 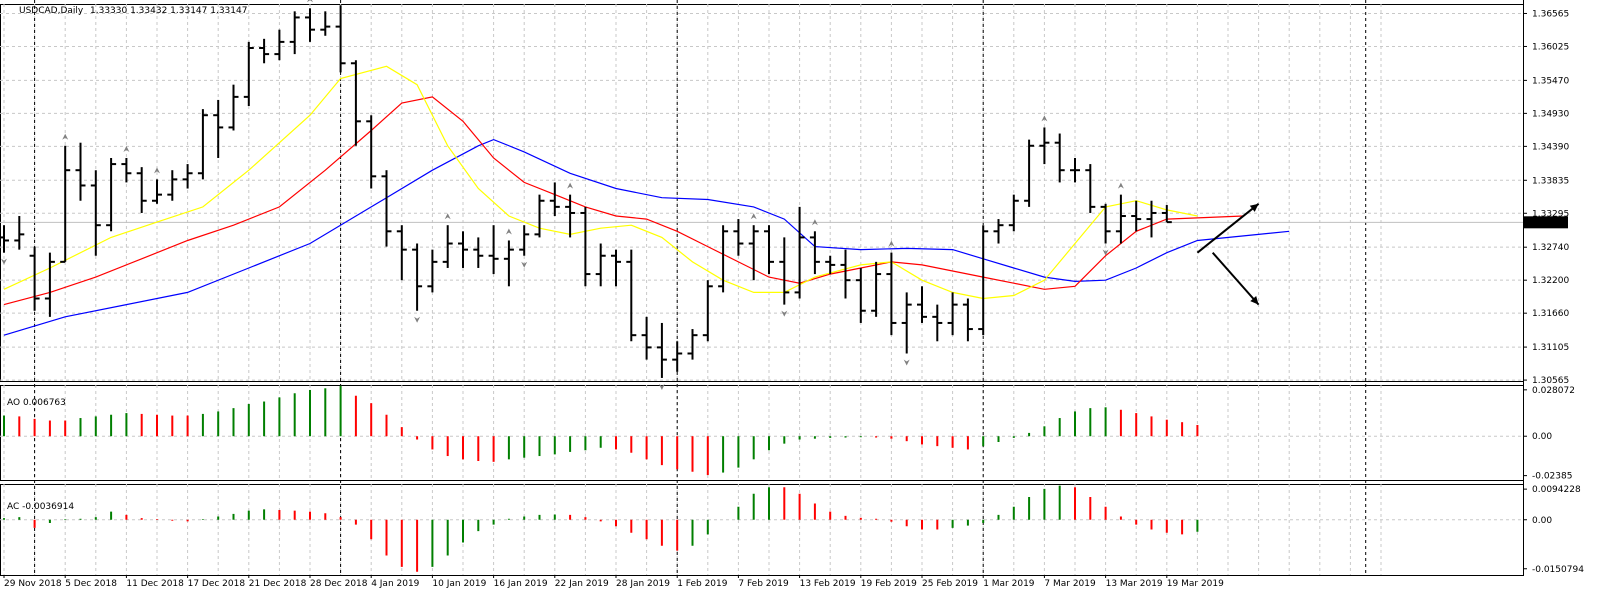 What do you see at coordinates (1070, 584) in the screenshot?
I see `date-label: 7 Mar 2019` at bounding box center [1070, 584].